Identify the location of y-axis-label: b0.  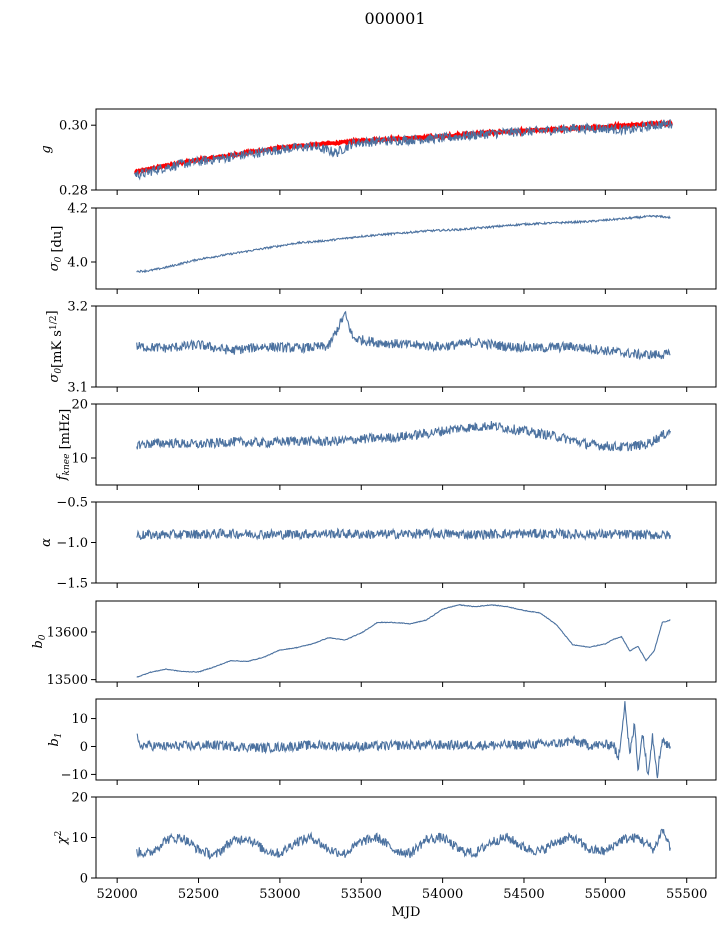
(39, 641).